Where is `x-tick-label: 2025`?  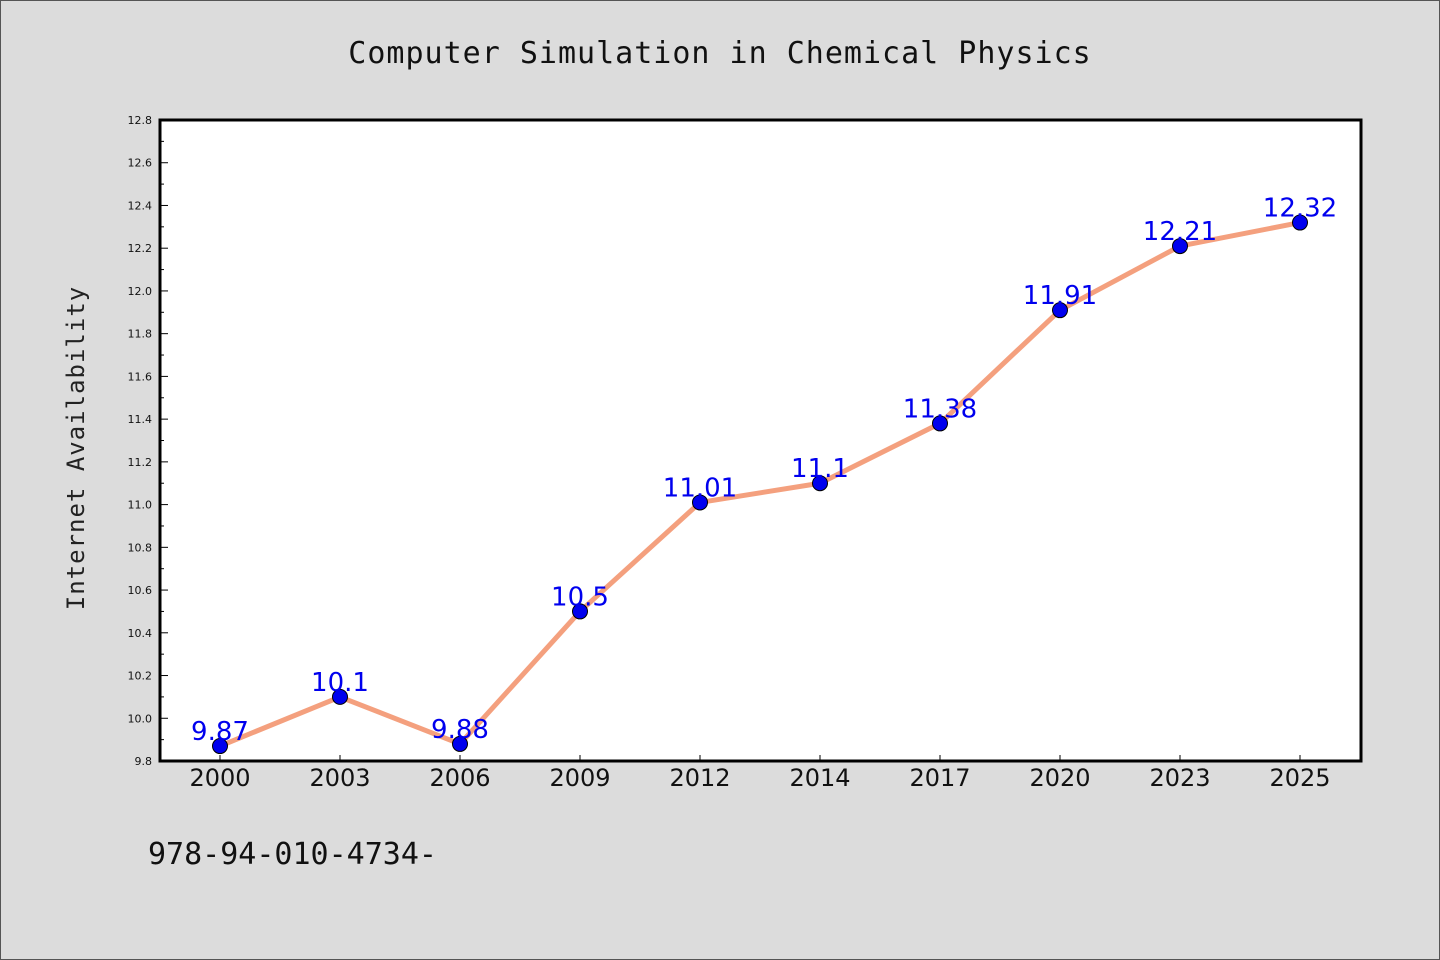
x-tick-label: 2025 is located at coordinates (1299, 778).